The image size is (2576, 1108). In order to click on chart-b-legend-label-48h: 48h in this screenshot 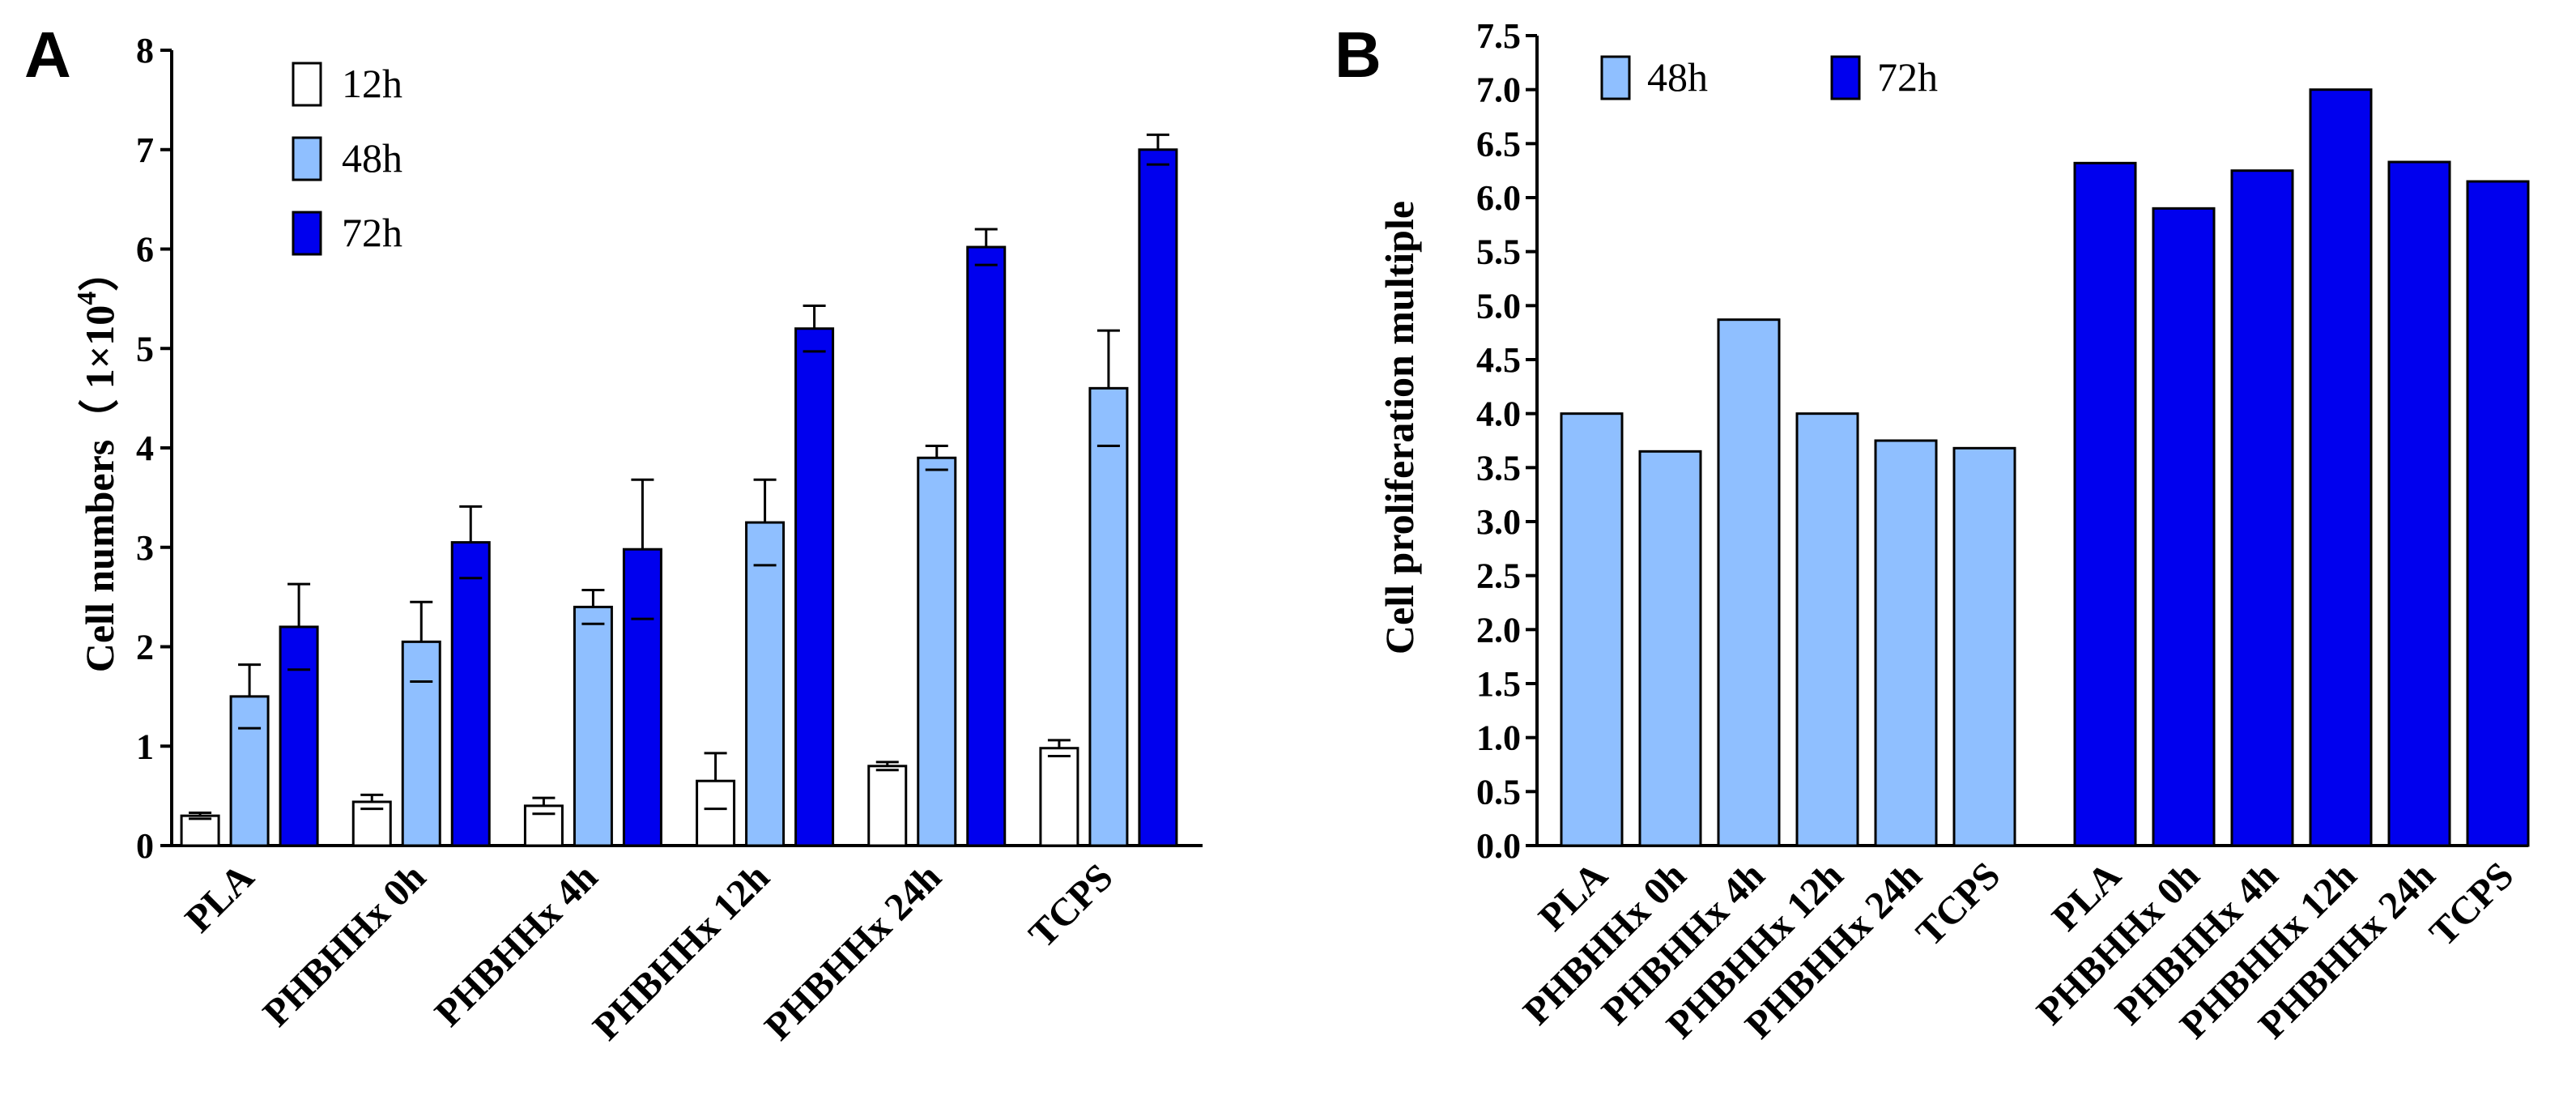, I will do `click(1677, 77)`.